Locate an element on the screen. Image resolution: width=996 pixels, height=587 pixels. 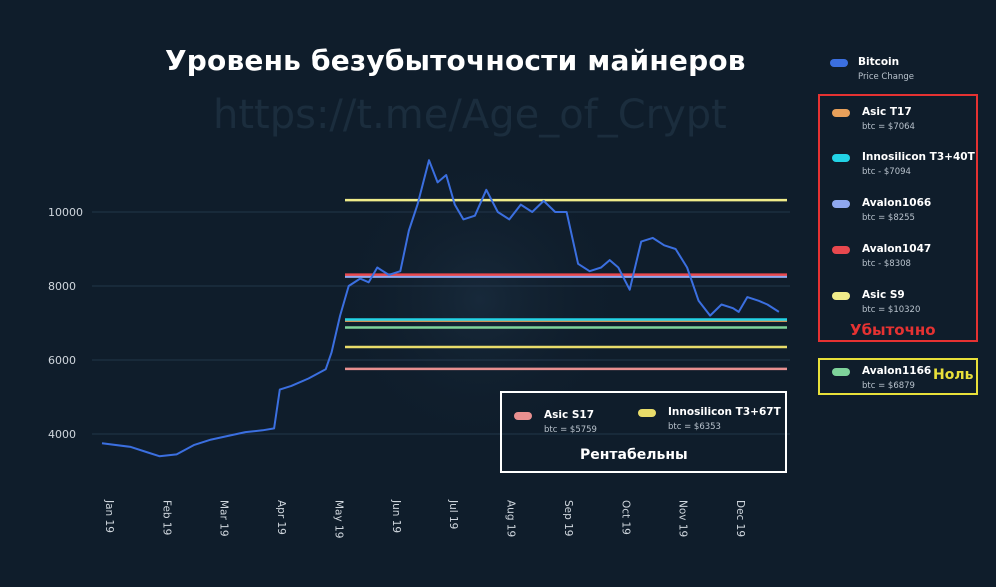
legend-name: Innosilicon T3+67T is located at coordinates (724, 412).